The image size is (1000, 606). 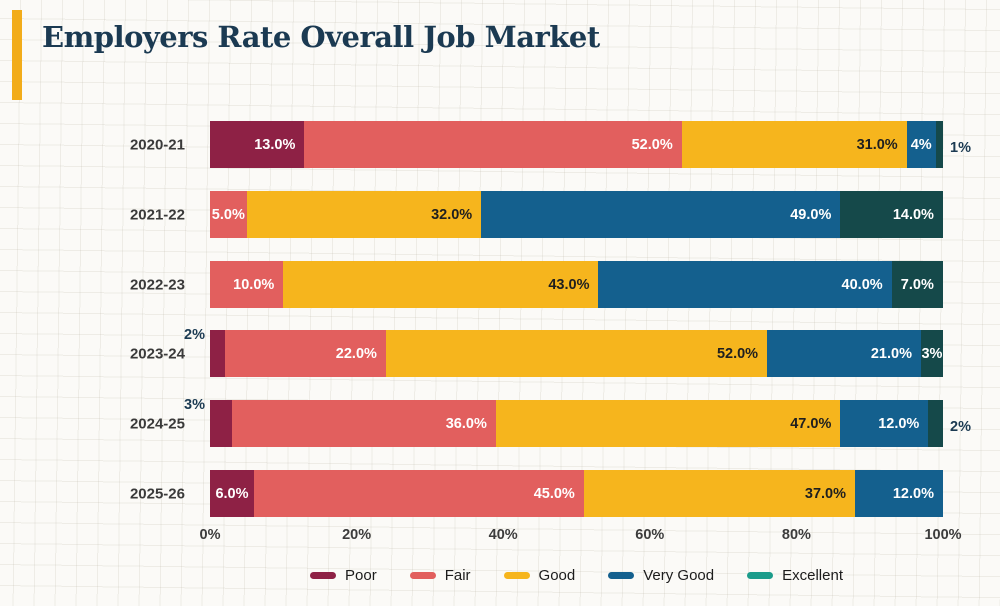 I want to click on bar-row: 2025-26 6.0% 45.0% 37.0% 12.0%, so click(x=536, y=493).